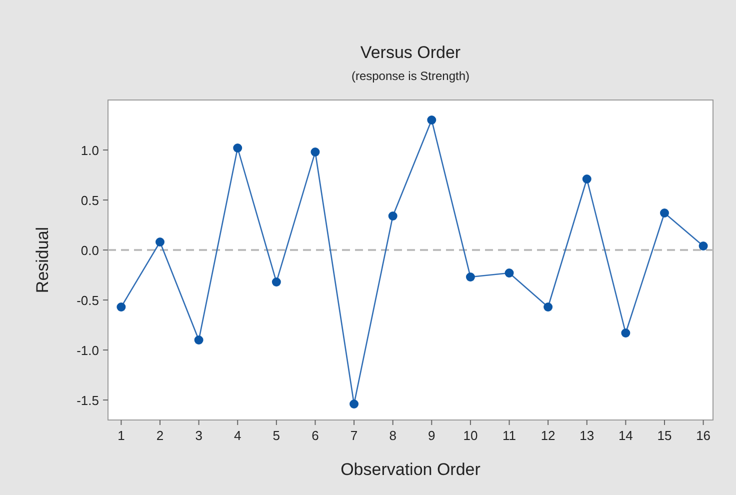  Describe the element at coordinates (625, 435) in the screenshot. I see `x-tick-label: 14` at that location.